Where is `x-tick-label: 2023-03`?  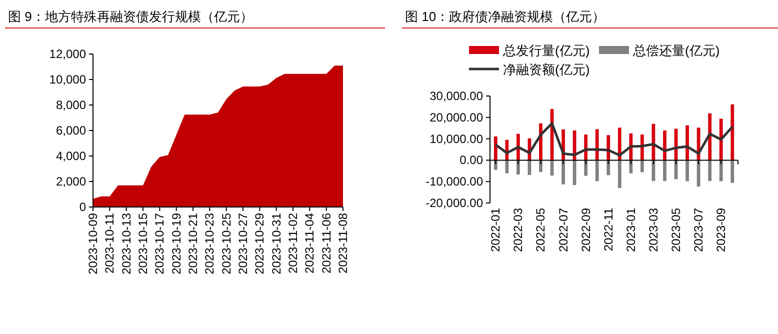 x-tick-label: 2023-03 is located at coordinates (653, 230).